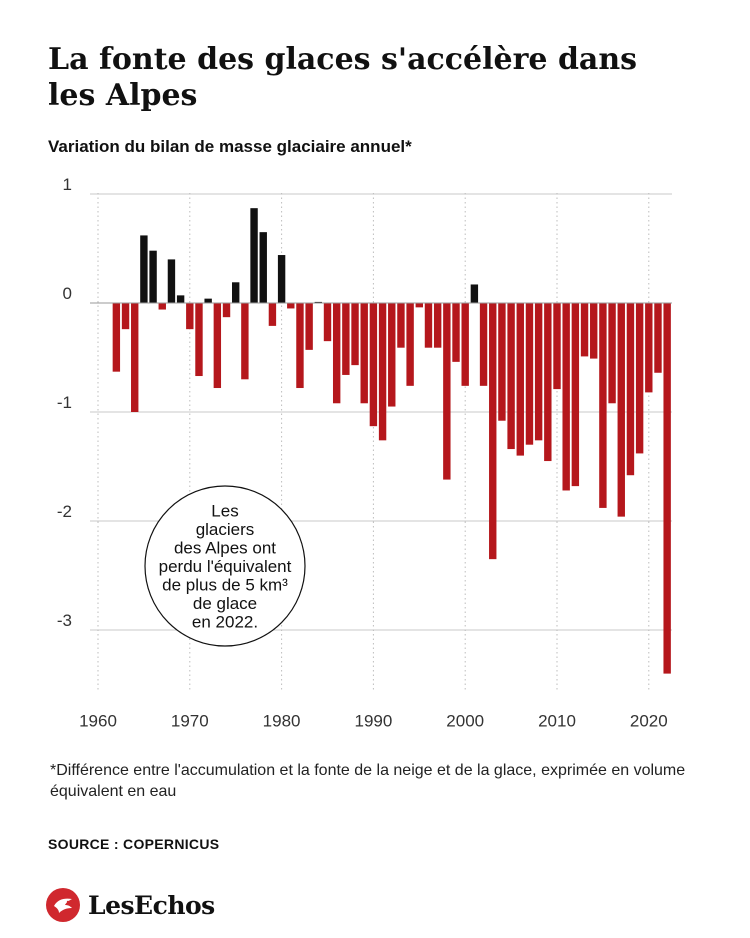  I want to click on bar-2006, so click(520, 379).